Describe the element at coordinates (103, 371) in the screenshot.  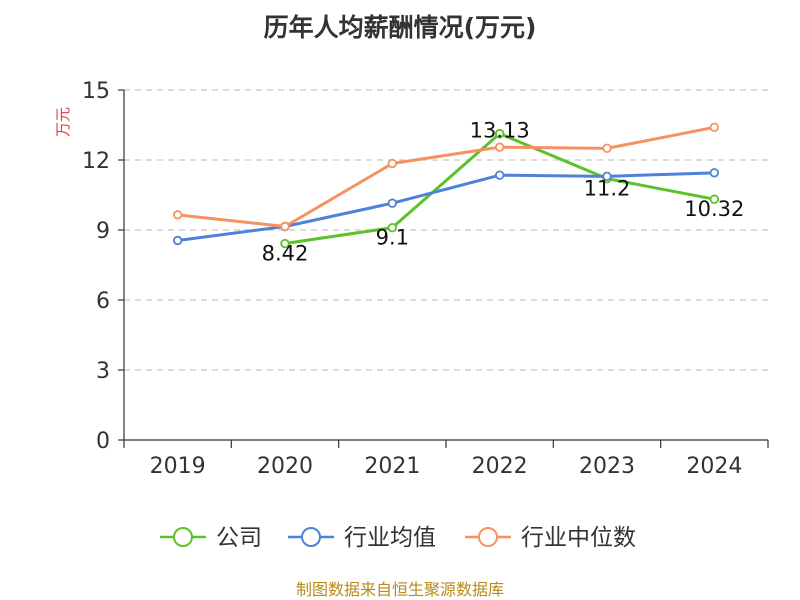
I see `y-tick-label-3: 3` at that location.